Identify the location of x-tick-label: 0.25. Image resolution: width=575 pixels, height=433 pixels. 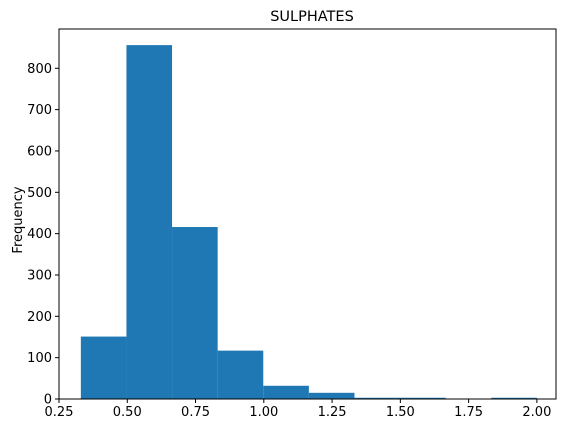
(59, 412).